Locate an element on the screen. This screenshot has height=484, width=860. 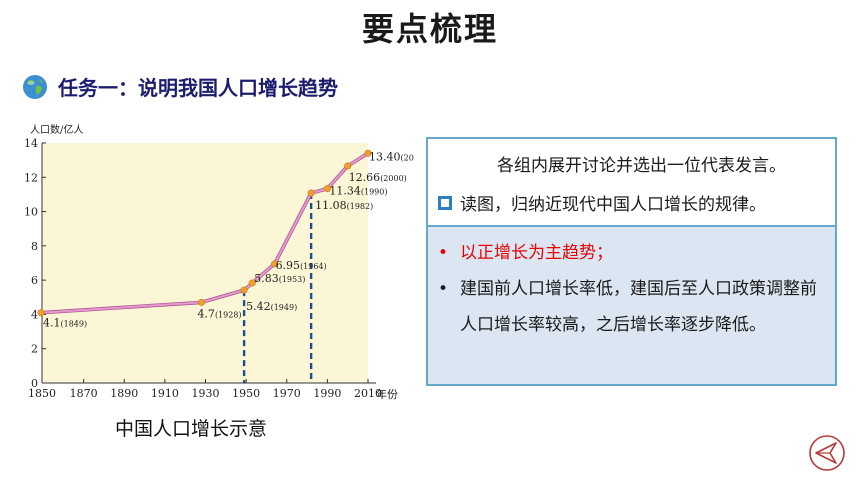
x-tick-label: 1930 is located at coordinates (206, 393).